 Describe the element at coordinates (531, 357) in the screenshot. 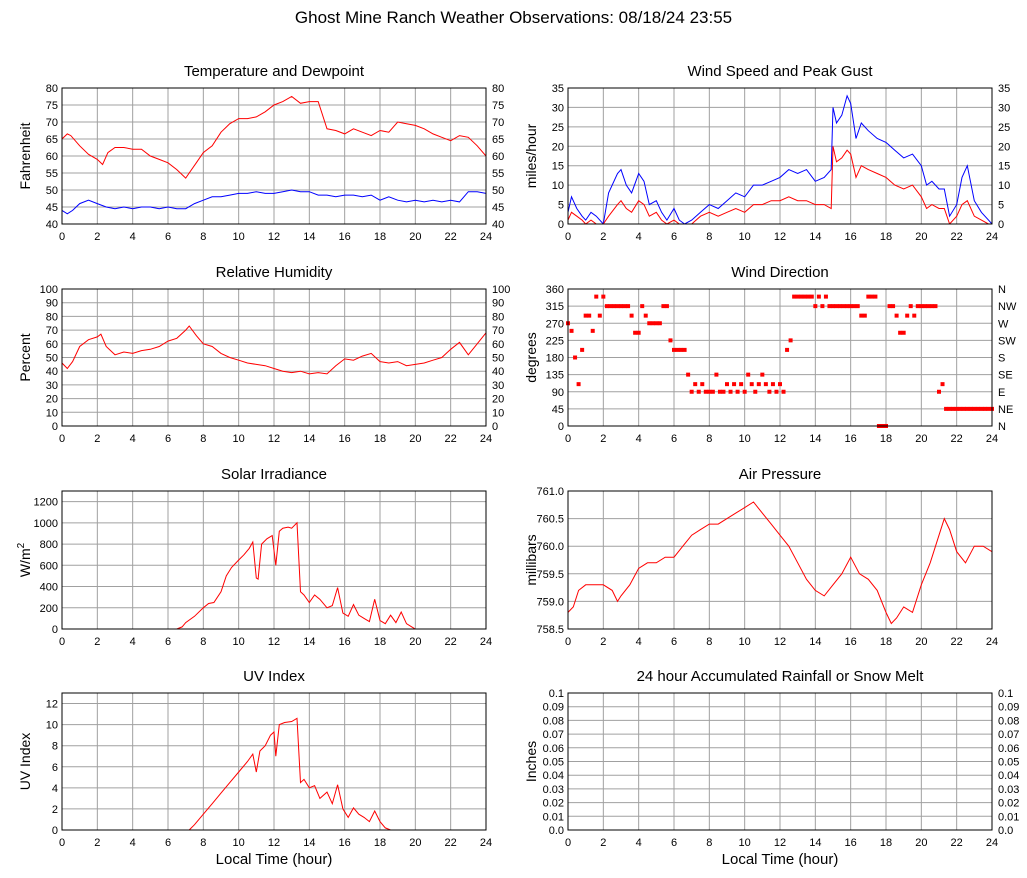

I see `wdir-y-axis-label: degrees` at that location.